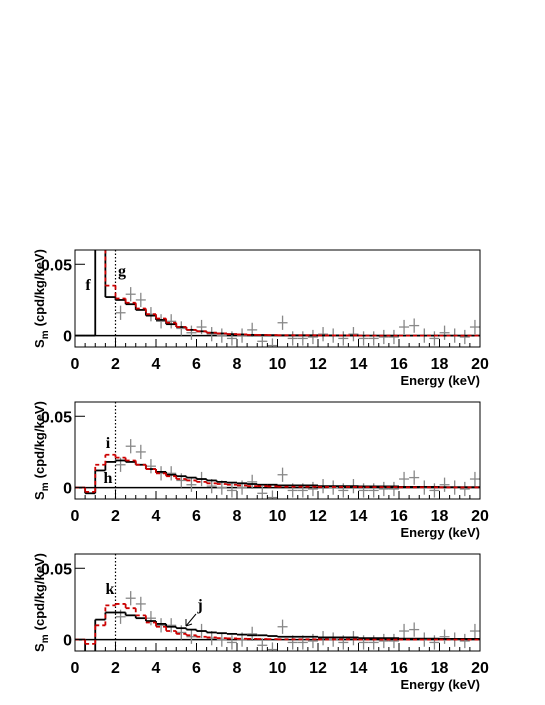 This screenshot has width=545, height=705. I want to click on annotation: h, so click(108, 478).